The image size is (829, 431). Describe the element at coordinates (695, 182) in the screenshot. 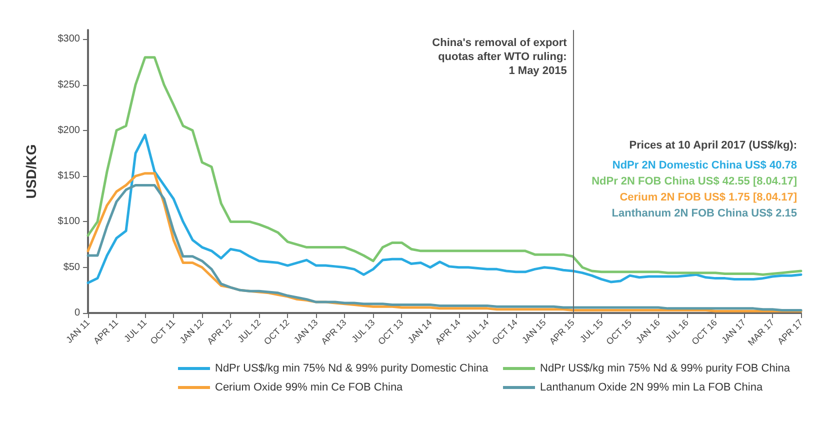

I see `annotation: NdPr 2N FOB China US$ 42.55 [8.04.17]` at that location.